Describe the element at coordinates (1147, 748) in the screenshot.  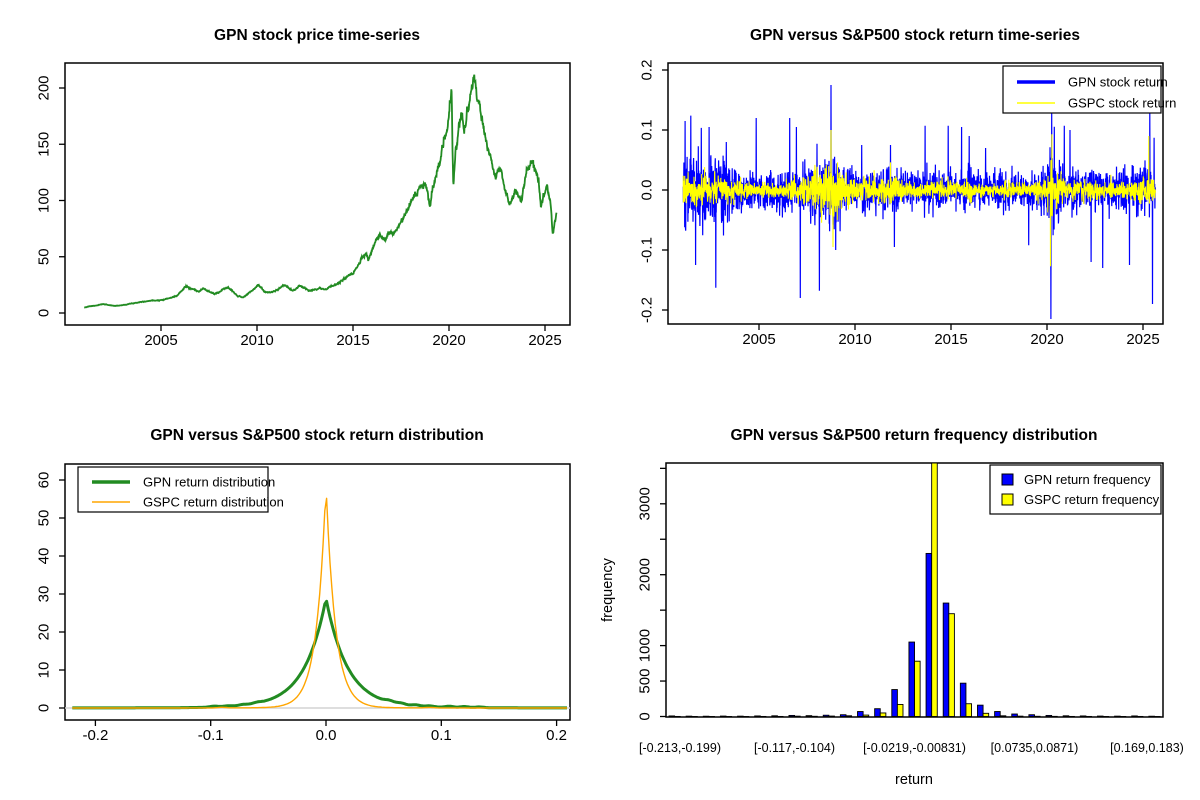
I see `bin-label: [0.169,0.183)` at that location.